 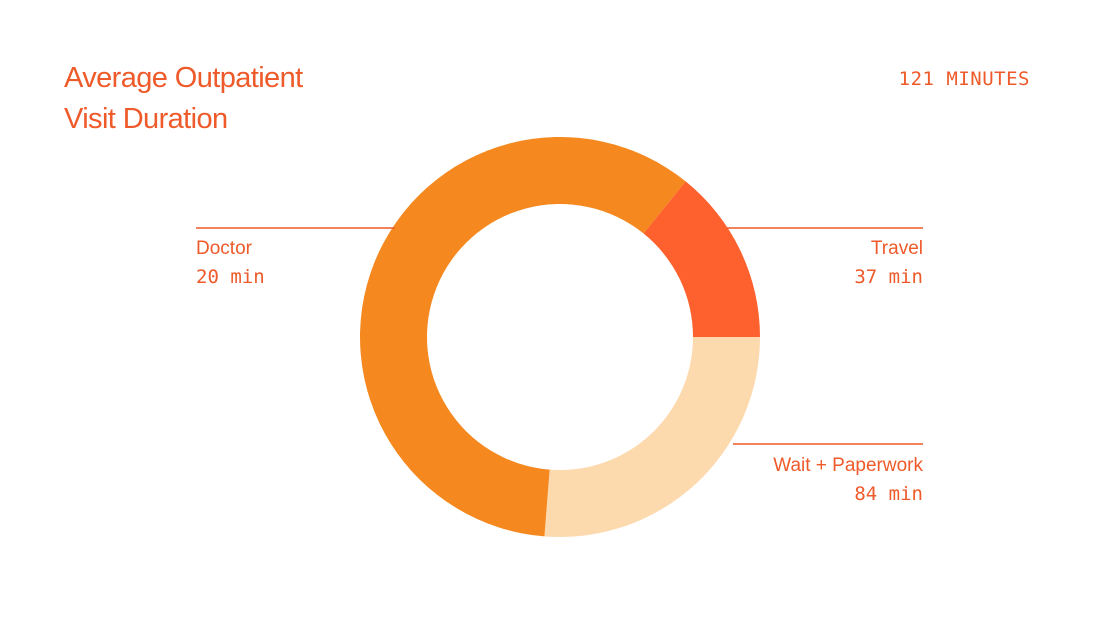 What do you see at coordinates (888, 277) in the screenshot?
I see `slice-value-travel: 37 min` at bounding box center [888, 277].